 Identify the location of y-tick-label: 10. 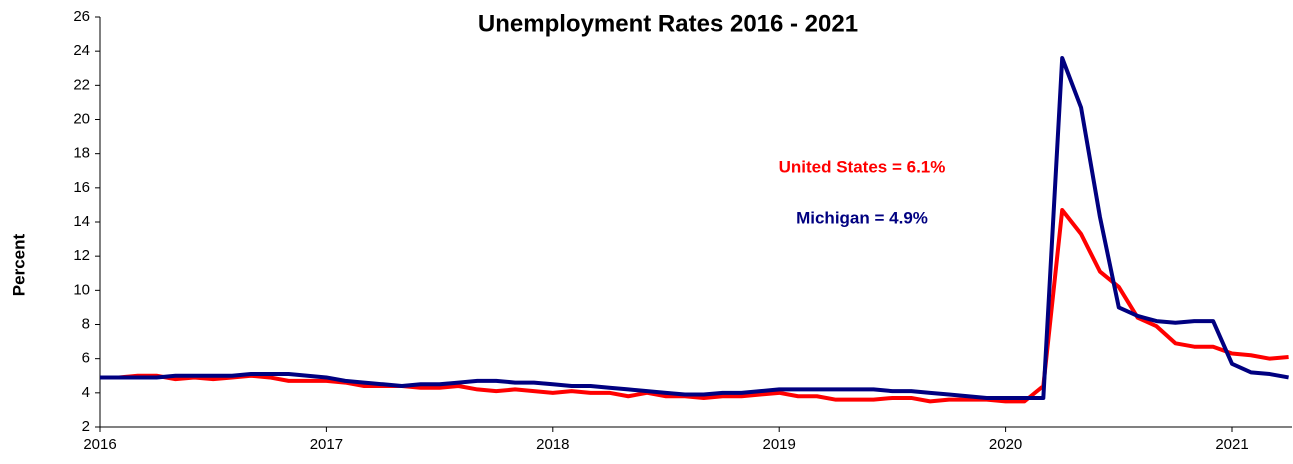
(81, 289).